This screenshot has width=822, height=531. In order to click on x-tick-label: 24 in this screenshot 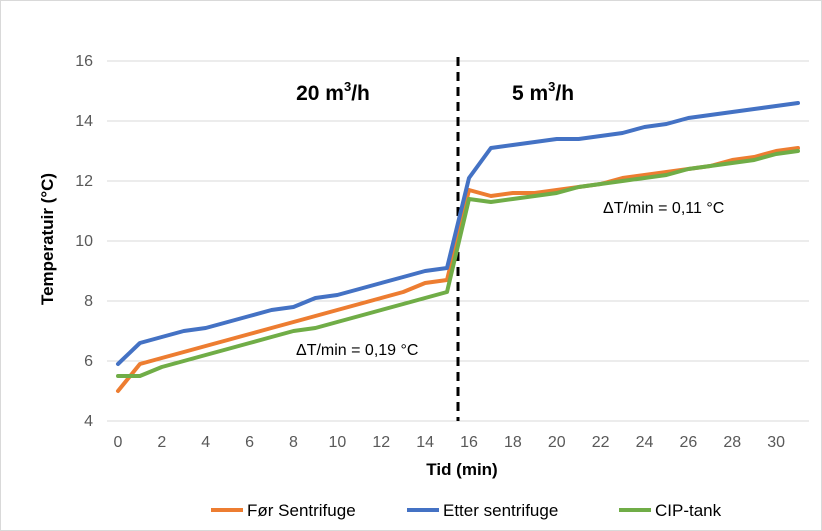, I will do `click(645, 442)`.